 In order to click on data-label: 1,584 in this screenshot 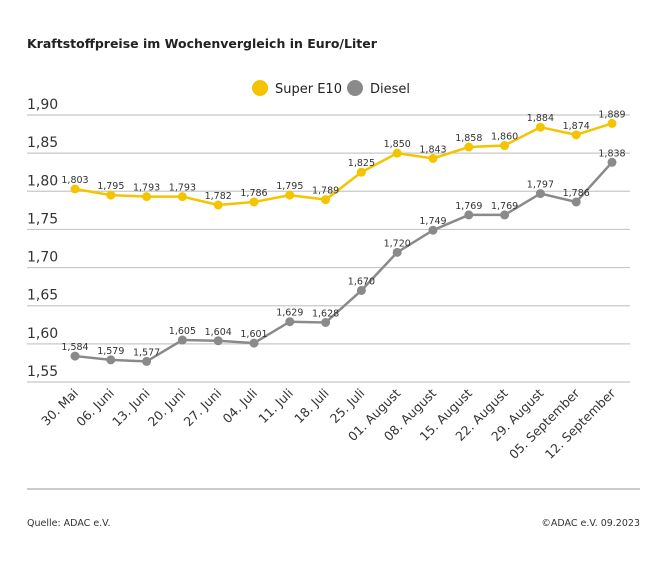, I will do `click(74, 347)`.